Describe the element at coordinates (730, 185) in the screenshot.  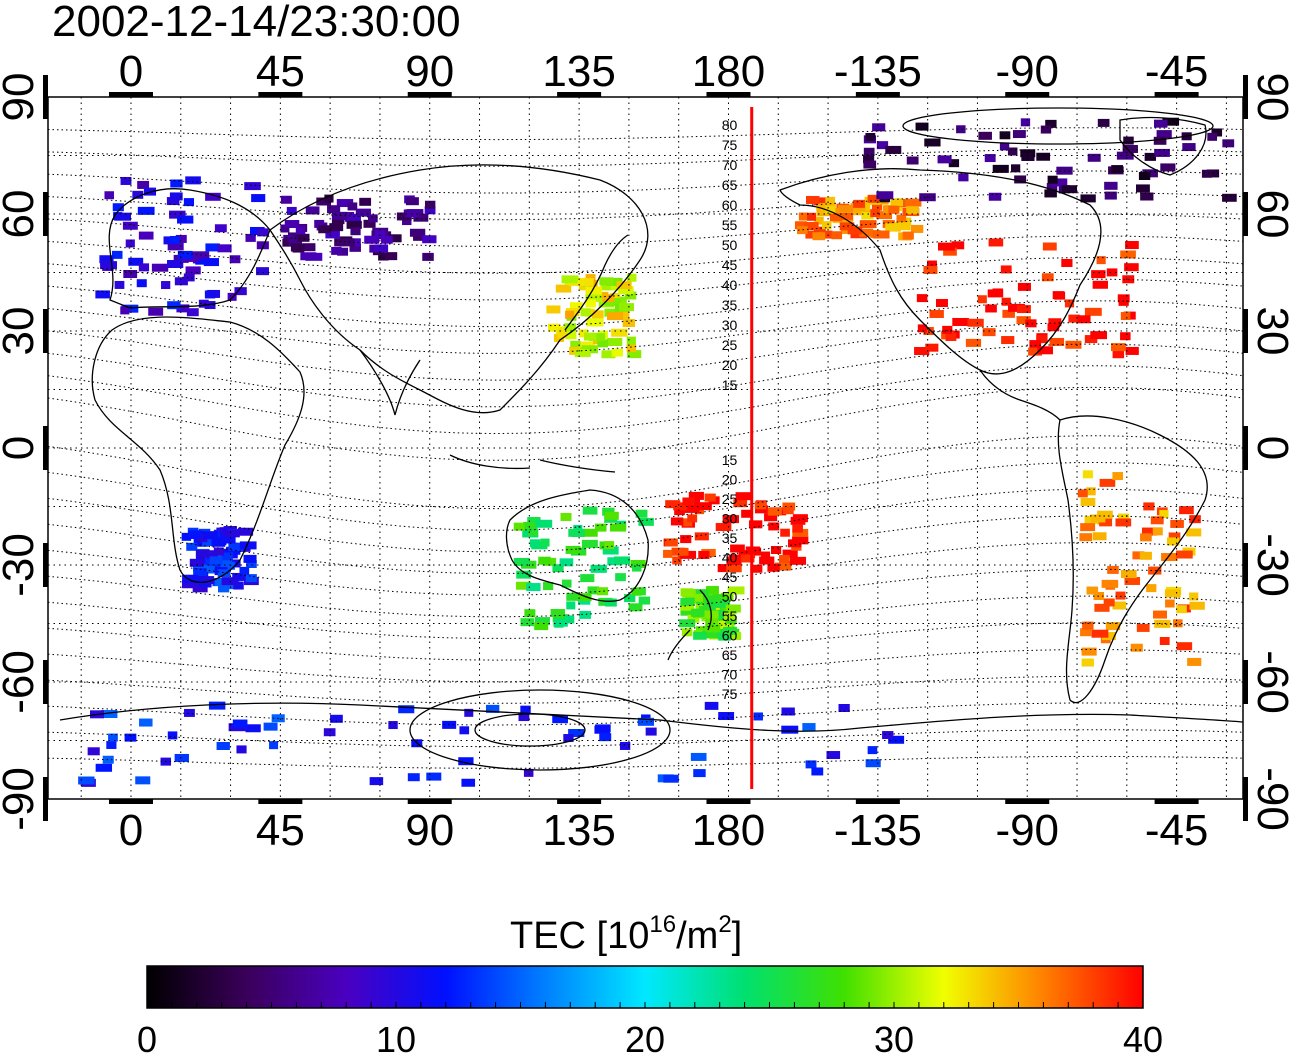
I see `contour-label: 65` at that location.